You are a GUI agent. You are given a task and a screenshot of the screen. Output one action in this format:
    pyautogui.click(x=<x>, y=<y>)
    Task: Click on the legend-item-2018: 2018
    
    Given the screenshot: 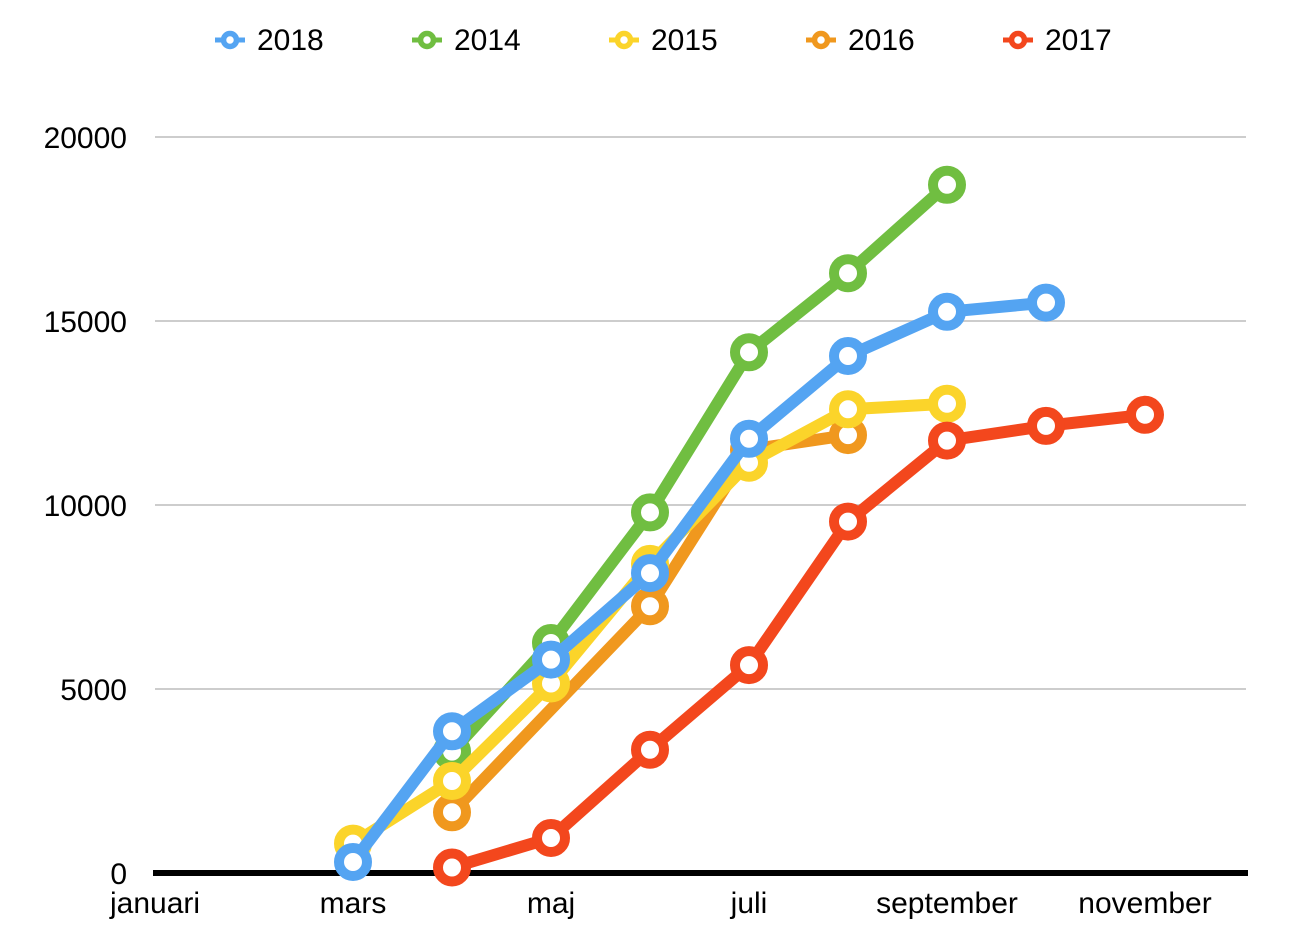 What is the action you would take?
    pyautogui.click(x=269, y=40)
    